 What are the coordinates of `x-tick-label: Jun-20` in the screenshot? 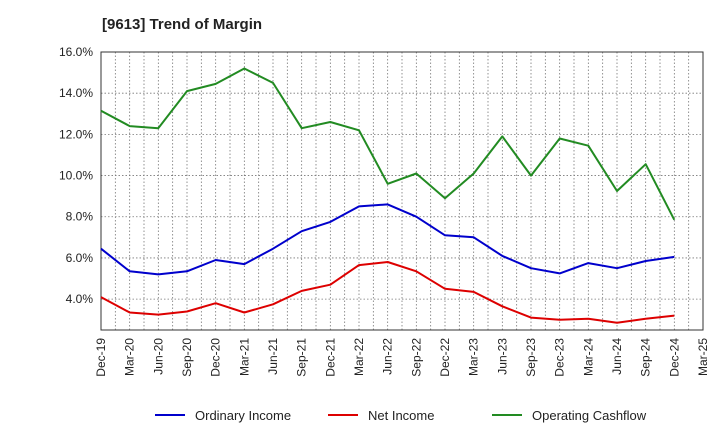 It's located at (158, 356).